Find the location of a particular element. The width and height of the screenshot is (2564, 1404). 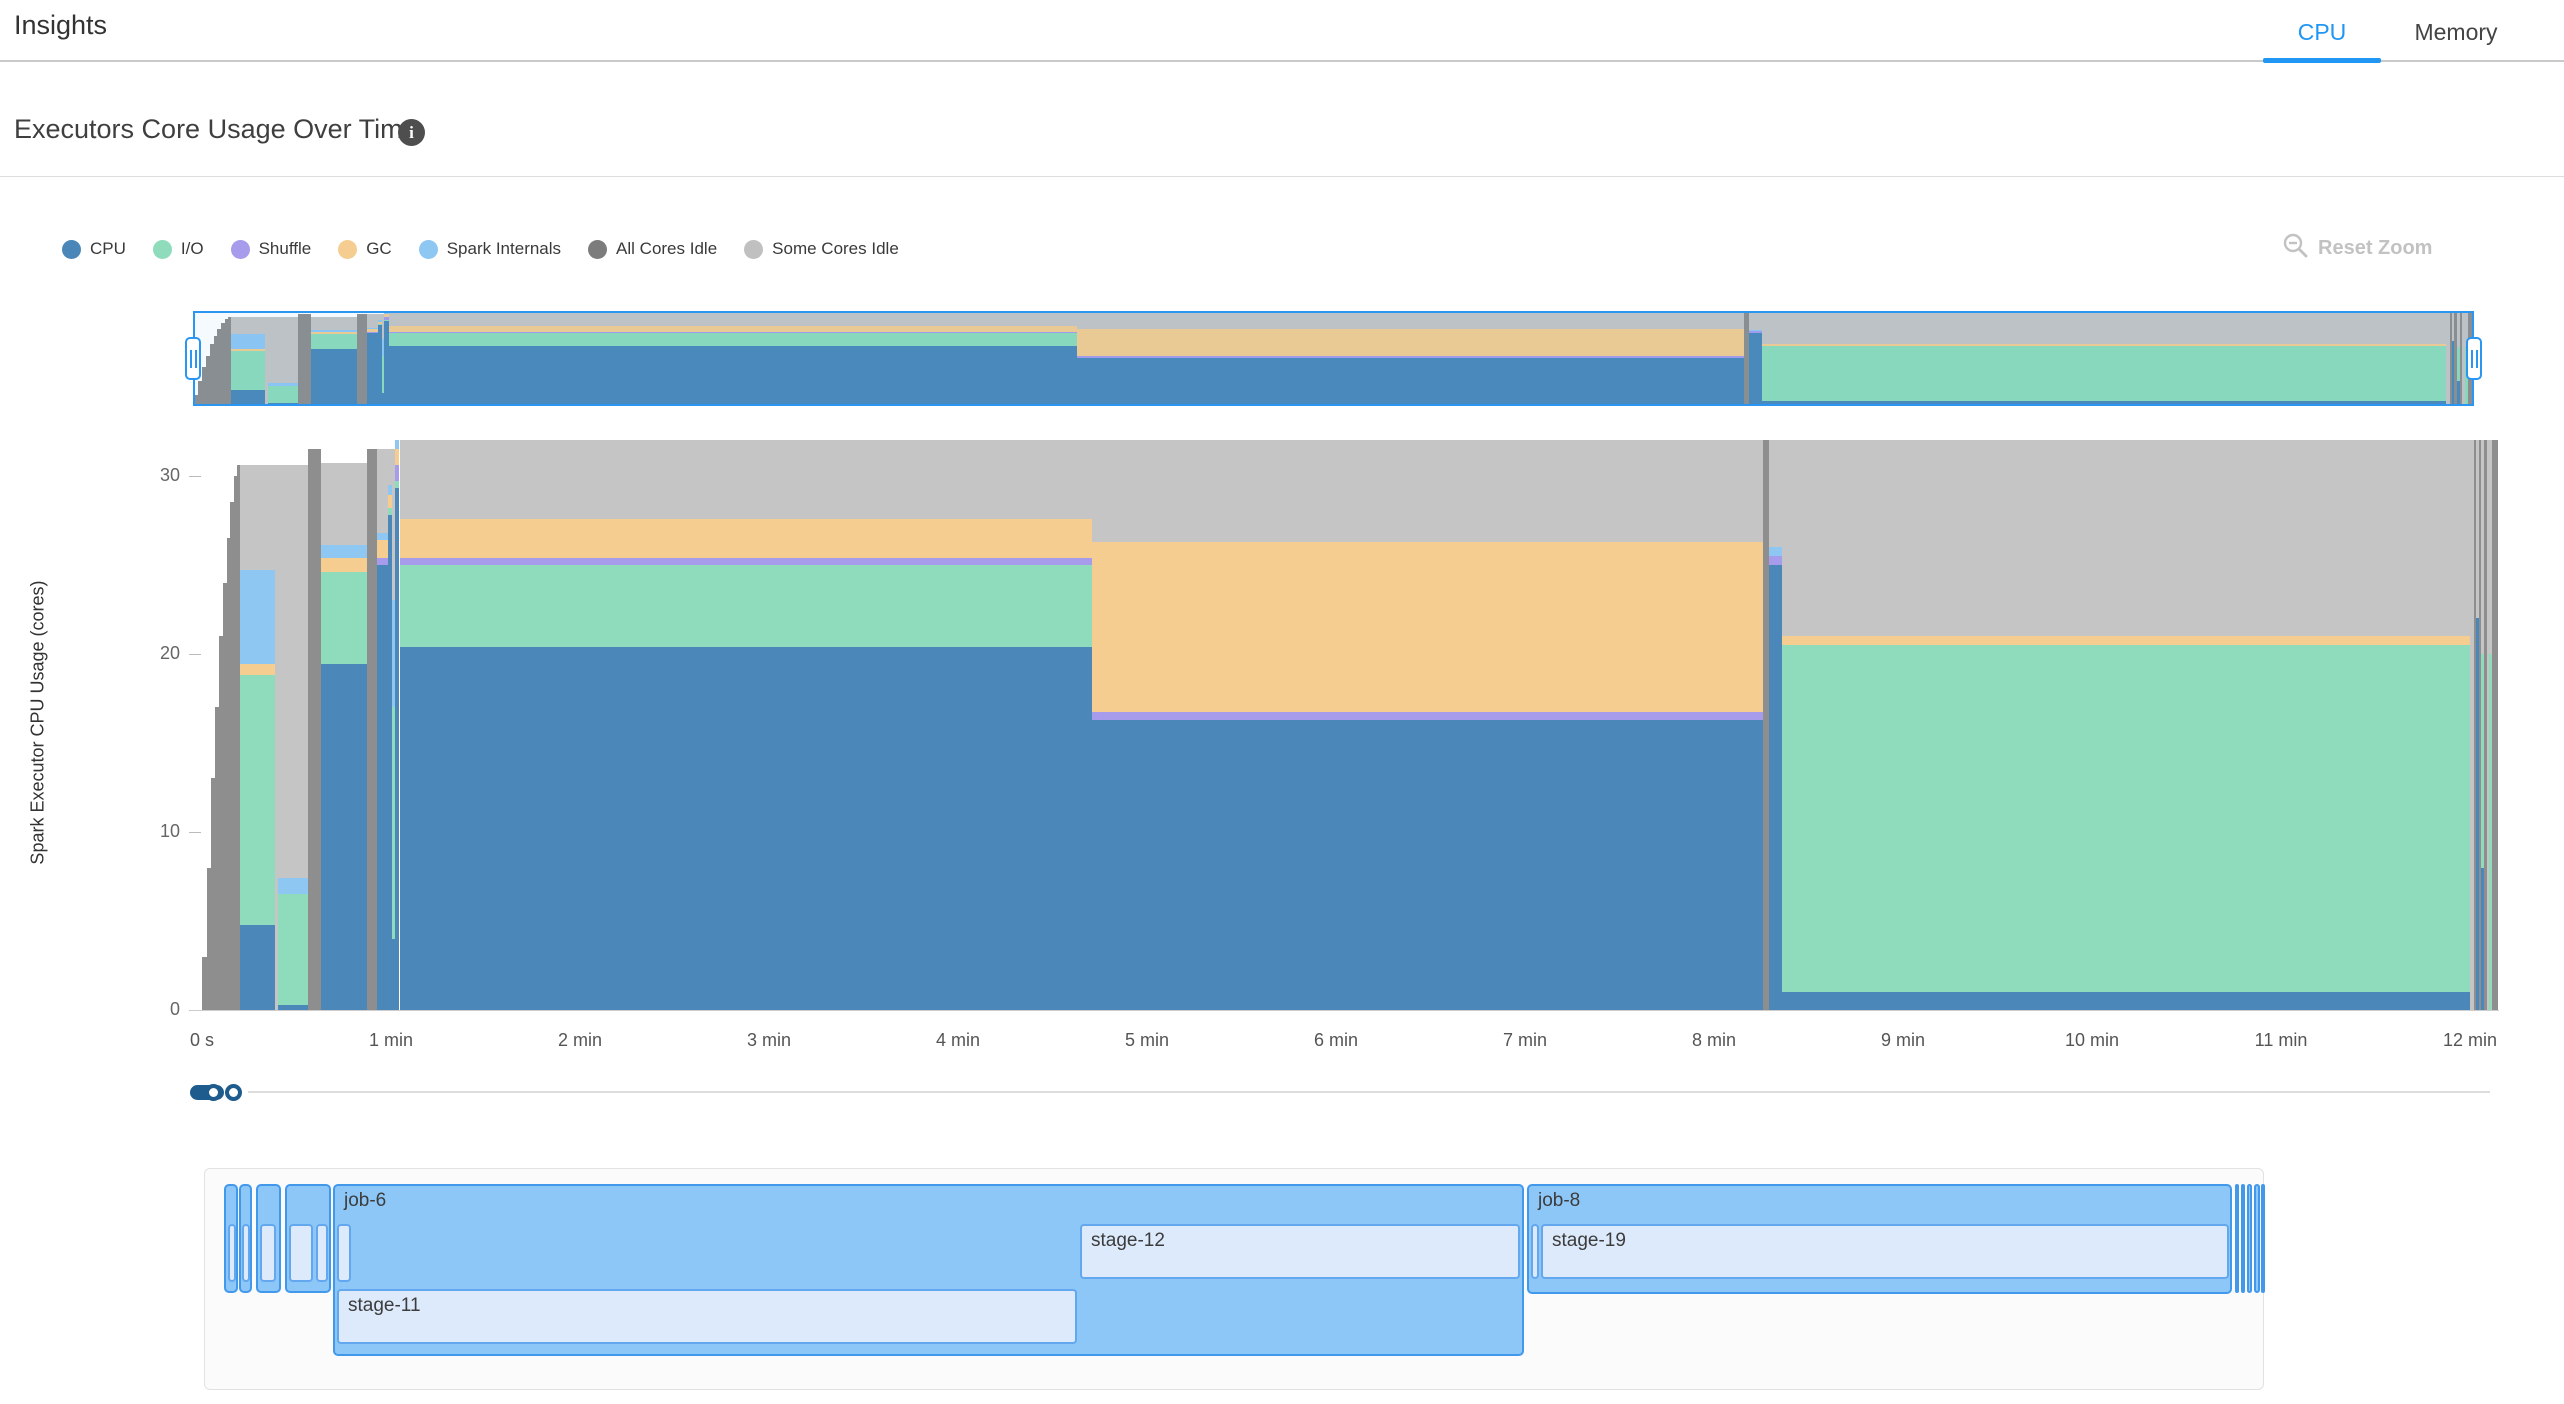

zoom-out-icon is located at coordinates (2295, 248).